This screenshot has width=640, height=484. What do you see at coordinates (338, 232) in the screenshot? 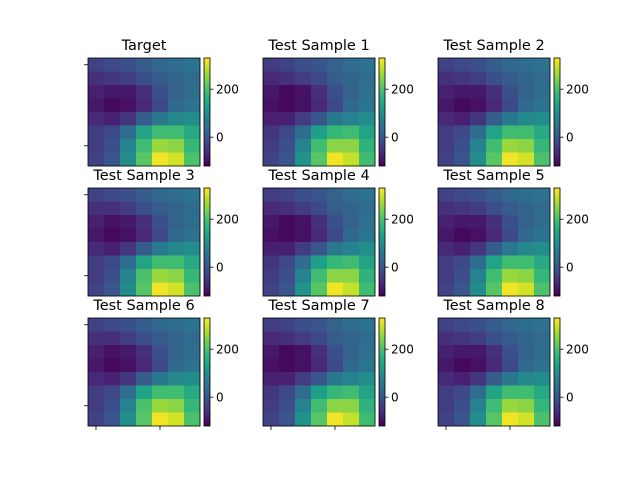
I see `subplot-5: Test Sample 4 0 200` at bounding box center [338, 232].